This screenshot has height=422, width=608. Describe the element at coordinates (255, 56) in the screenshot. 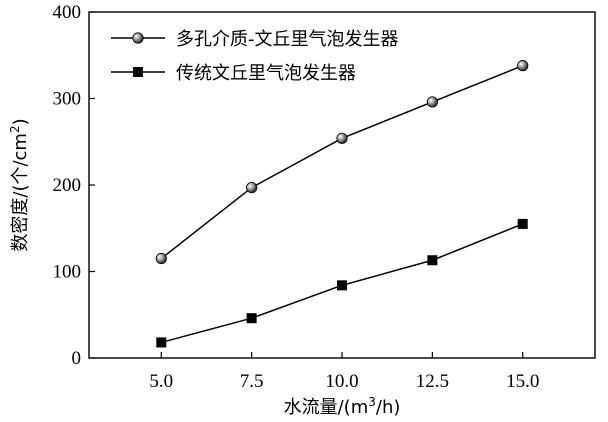

I see `legend: 多孔介质-文丘里气泡发生器 传统文丘里气泡发生器` at that location.